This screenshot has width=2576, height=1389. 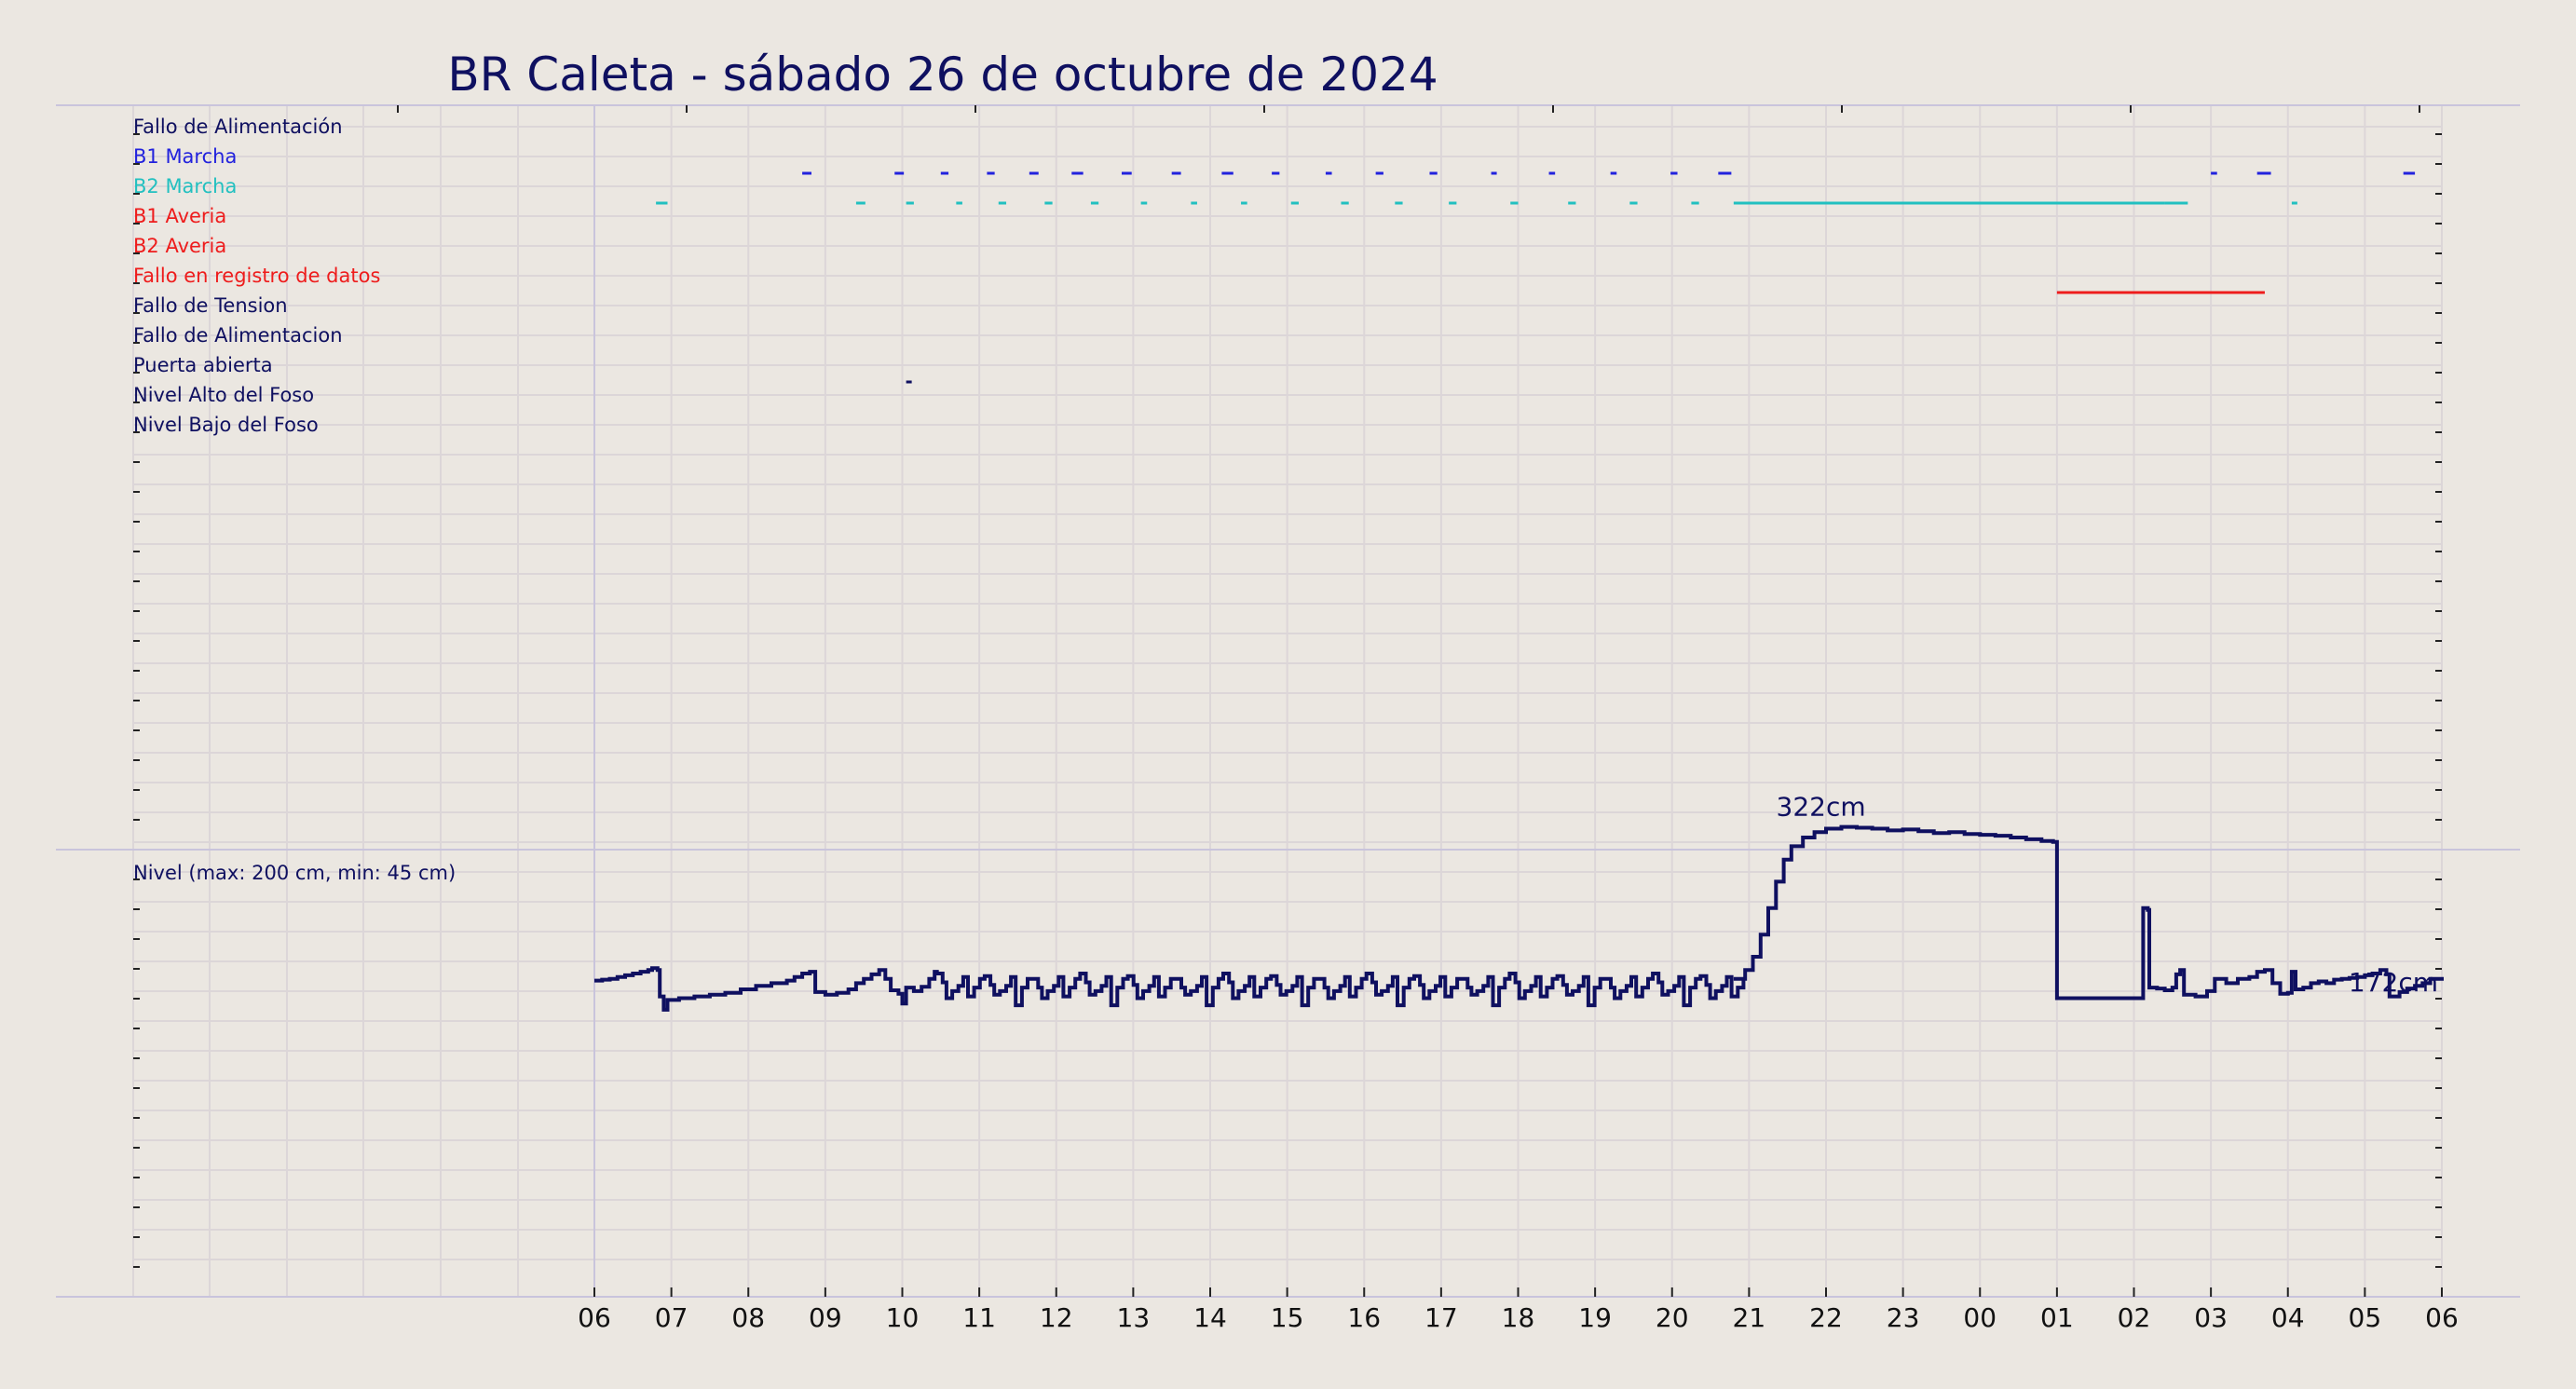 I want to click on event-label: Nivel Bajo del Foso, so click(x=226, y=425).